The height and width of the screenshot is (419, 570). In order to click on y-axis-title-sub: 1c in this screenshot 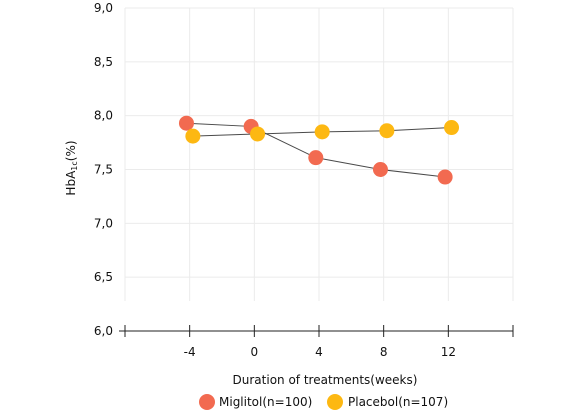, I will do `click(74, 166)`.